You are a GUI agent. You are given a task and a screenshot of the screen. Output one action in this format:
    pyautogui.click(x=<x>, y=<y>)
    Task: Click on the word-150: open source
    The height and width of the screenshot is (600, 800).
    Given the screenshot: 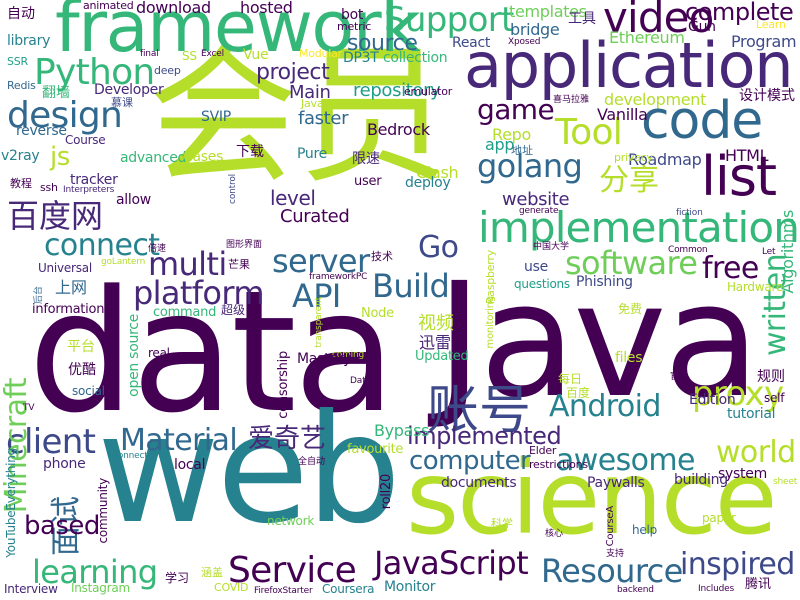 What is the action you would take?
    pyautogui.click(x=134, y=355)
    